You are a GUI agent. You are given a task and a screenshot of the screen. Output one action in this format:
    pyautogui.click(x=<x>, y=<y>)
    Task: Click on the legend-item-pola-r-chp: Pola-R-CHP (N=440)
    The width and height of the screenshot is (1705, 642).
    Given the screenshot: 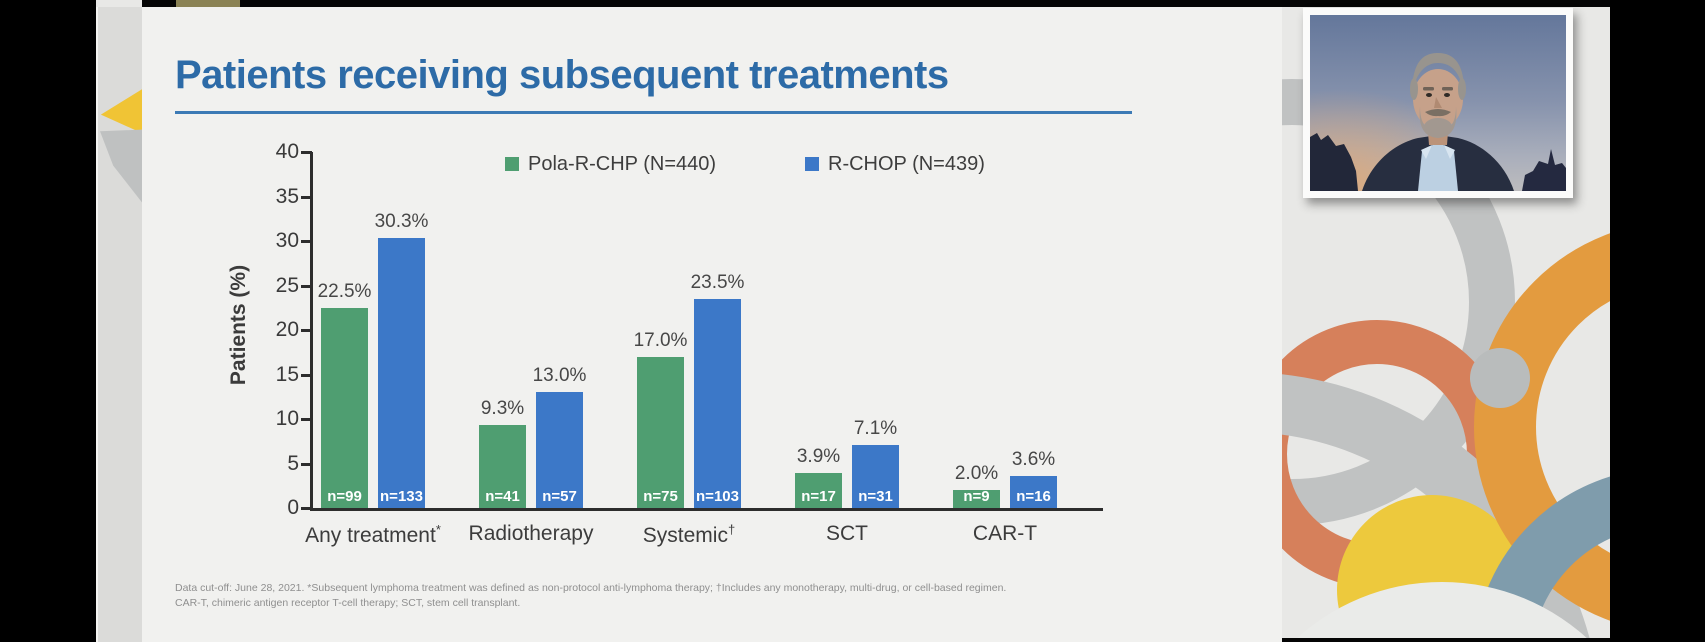 What is the action you would take?
    pyautogui.click(x=610, y=164)
    